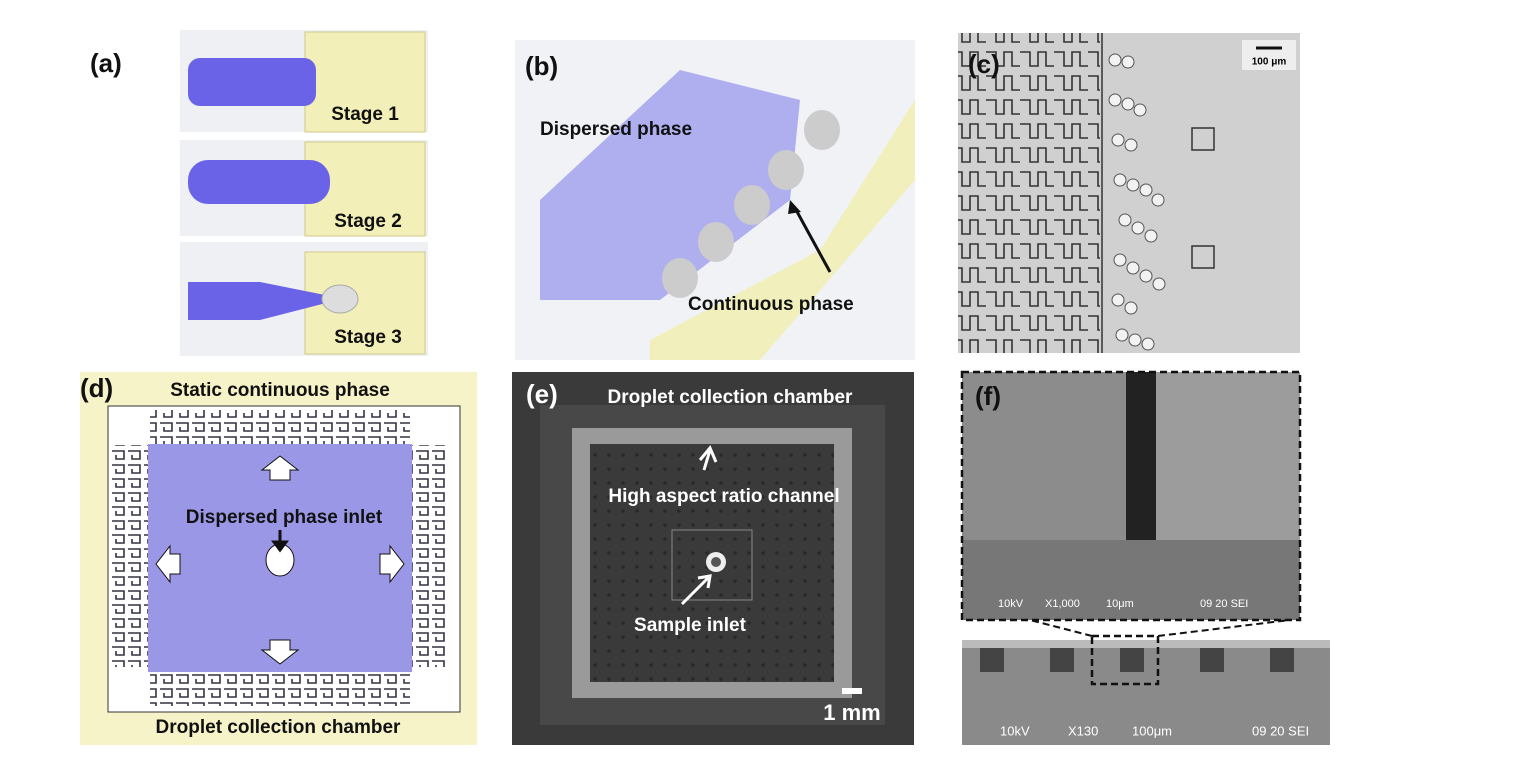 The width and height of the screenshot is (1520, 778). Describe the element at coordinates (1062, 604) in the screenshot. I see `sem-info: X1,000` at that location.